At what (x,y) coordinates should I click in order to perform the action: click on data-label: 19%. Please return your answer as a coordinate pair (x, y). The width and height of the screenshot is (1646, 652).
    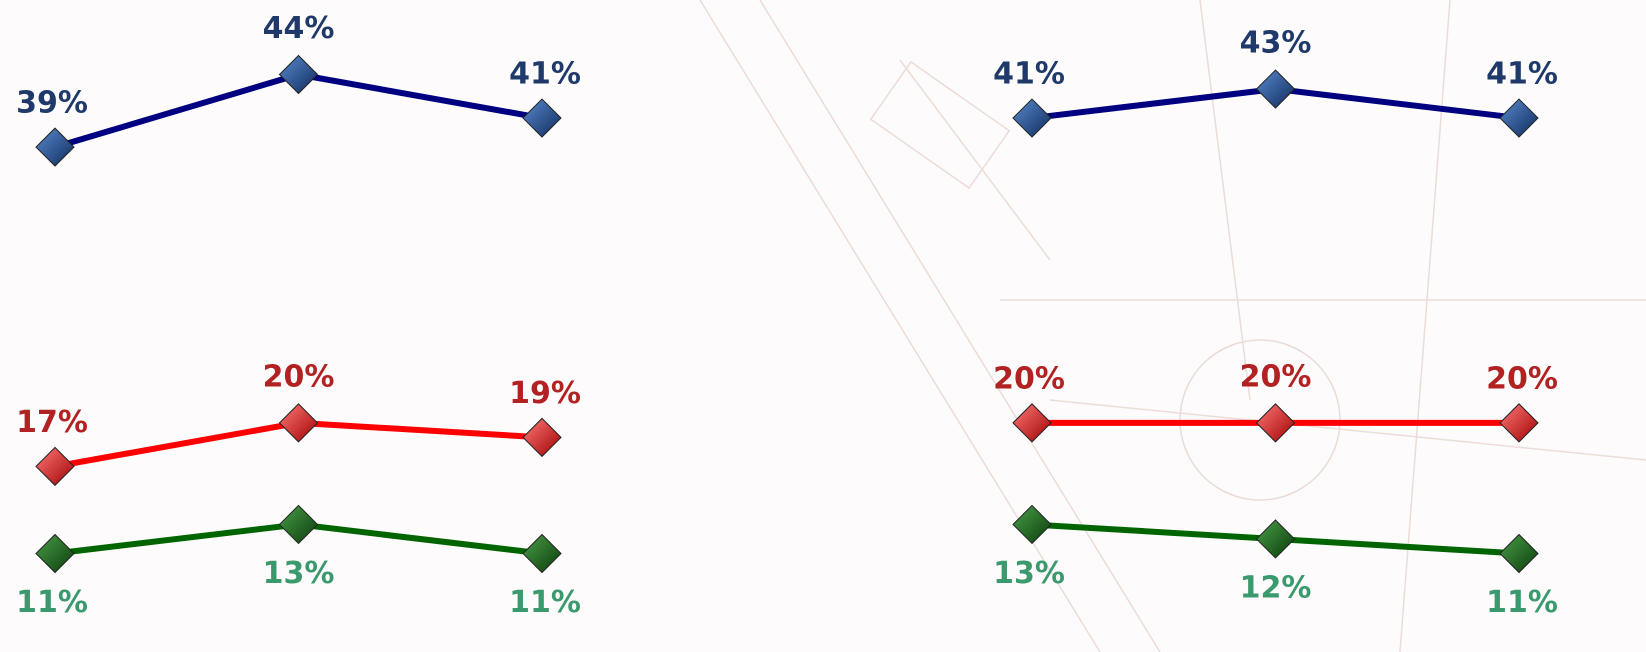
    Looking at the image, I should click on (545, 393).